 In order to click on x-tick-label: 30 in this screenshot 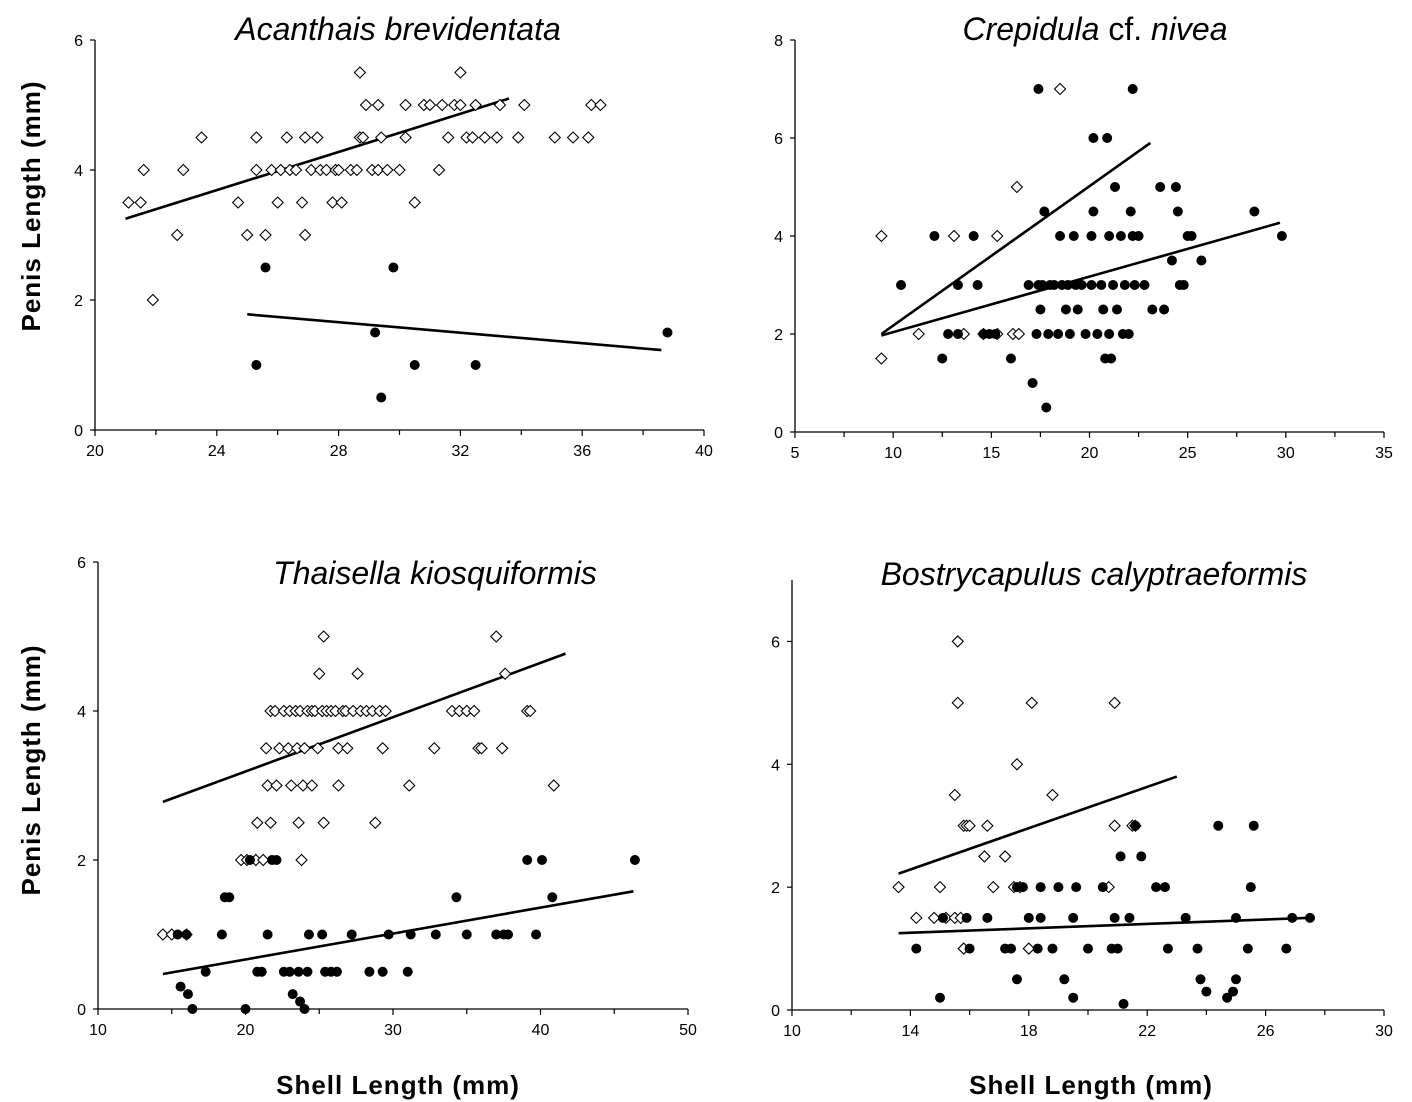, I will do `click(1384, 1031)`.